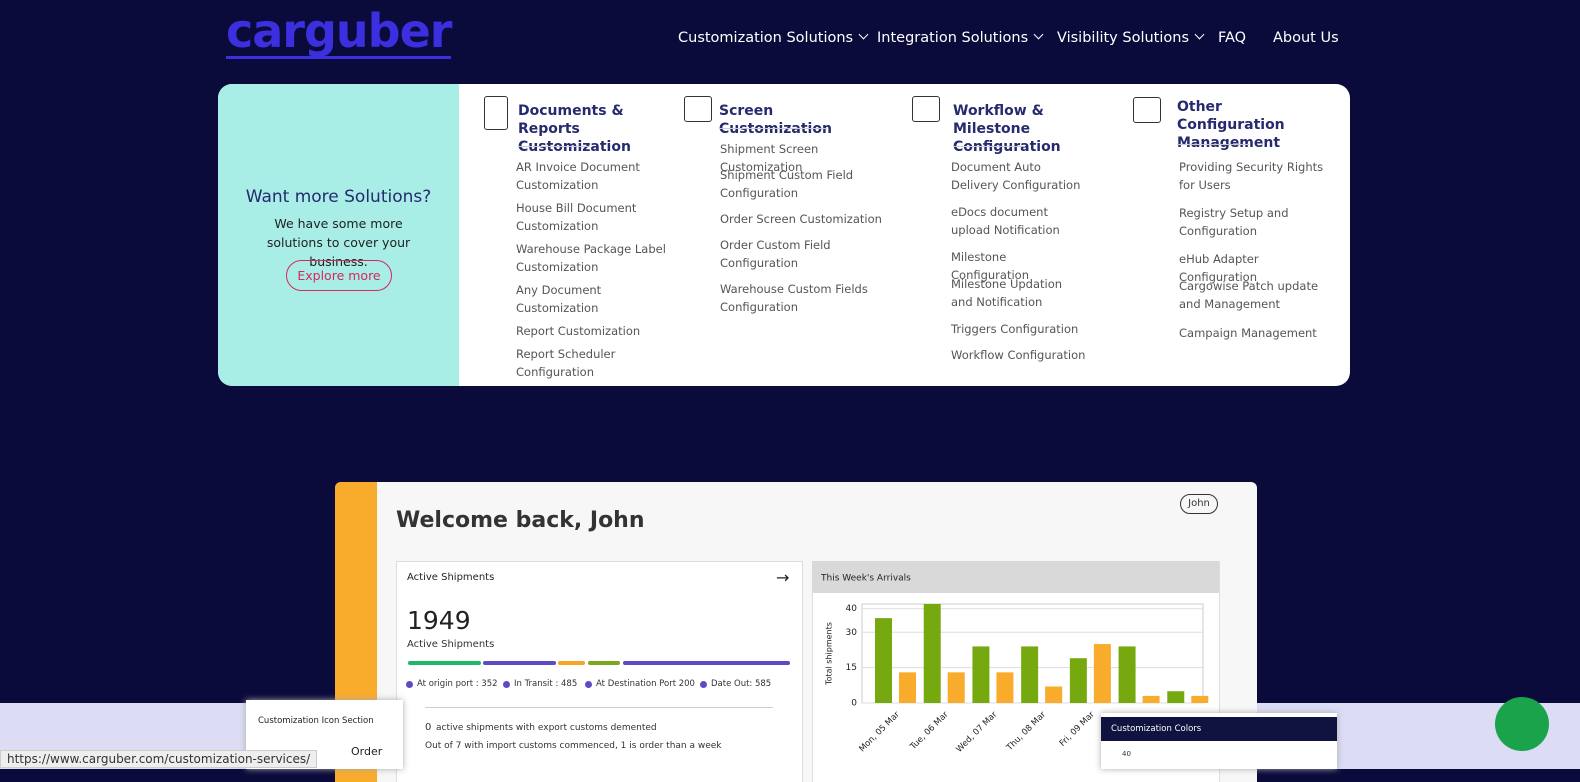 The height and width of the screenshot is (782, 1580). What do you see at coordinates (783, 577) in the screenshot?
I see `arrow: →` at bounding box center [783, 577].